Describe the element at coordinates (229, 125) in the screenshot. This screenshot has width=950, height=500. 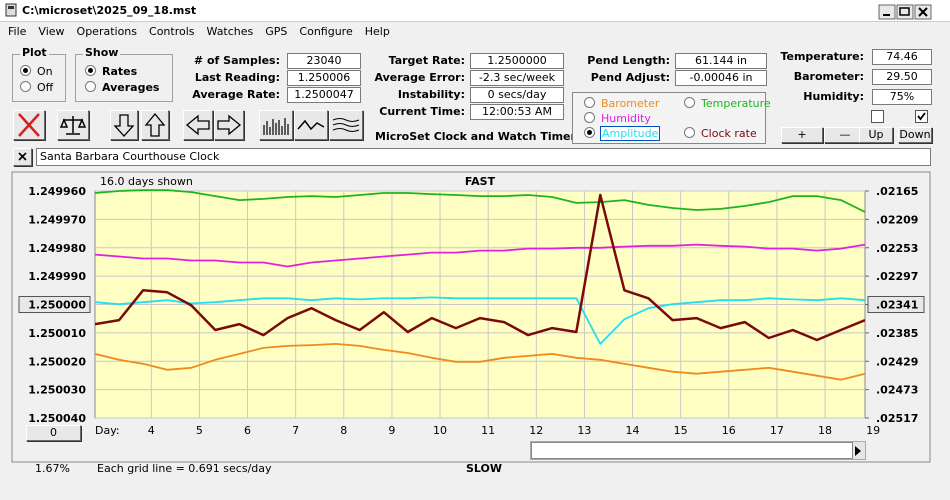
I see `right-button` at that location.